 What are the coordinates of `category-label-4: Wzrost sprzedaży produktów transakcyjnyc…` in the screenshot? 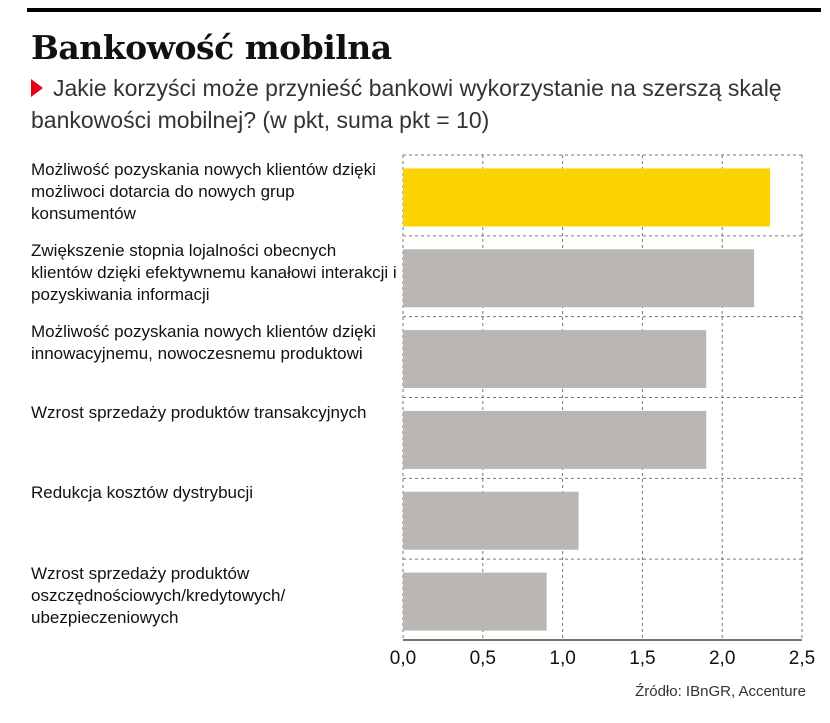 It's located at (199, 412).